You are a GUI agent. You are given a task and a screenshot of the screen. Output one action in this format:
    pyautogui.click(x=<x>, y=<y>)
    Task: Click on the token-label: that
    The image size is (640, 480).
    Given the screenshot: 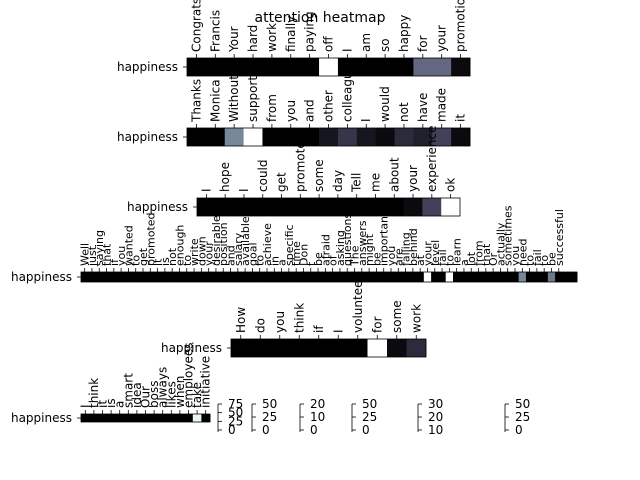 What is the action you would take?
    pyautogui.click(x=486, y=254)
    